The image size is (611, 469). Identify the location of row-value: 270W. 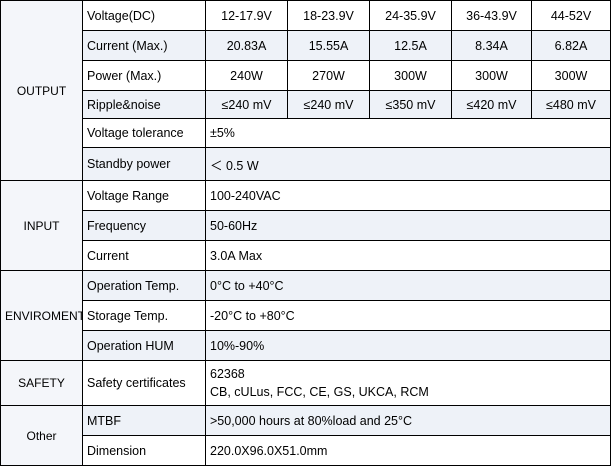
(328, 75).